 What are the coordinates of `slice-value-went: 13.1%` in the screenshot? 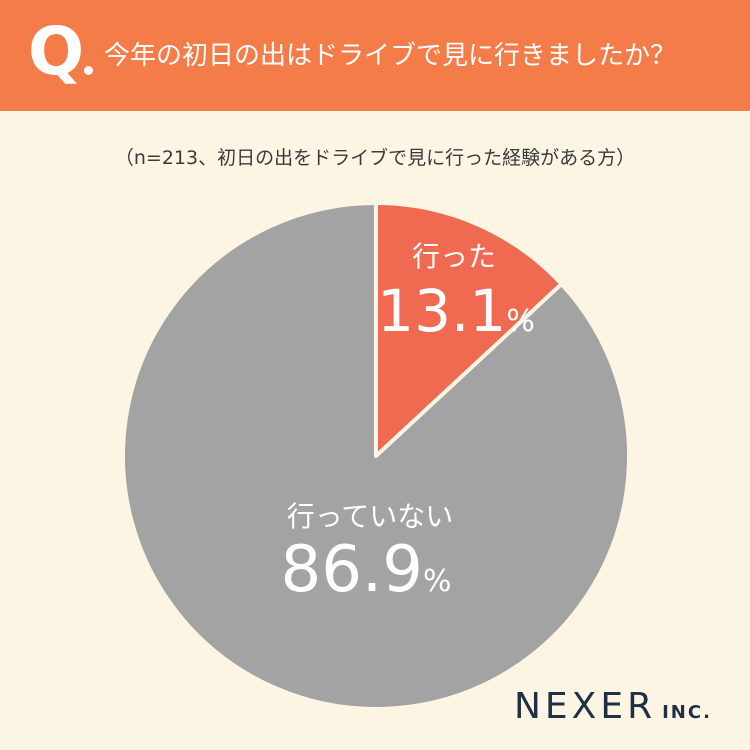 It's located at (456, 316).